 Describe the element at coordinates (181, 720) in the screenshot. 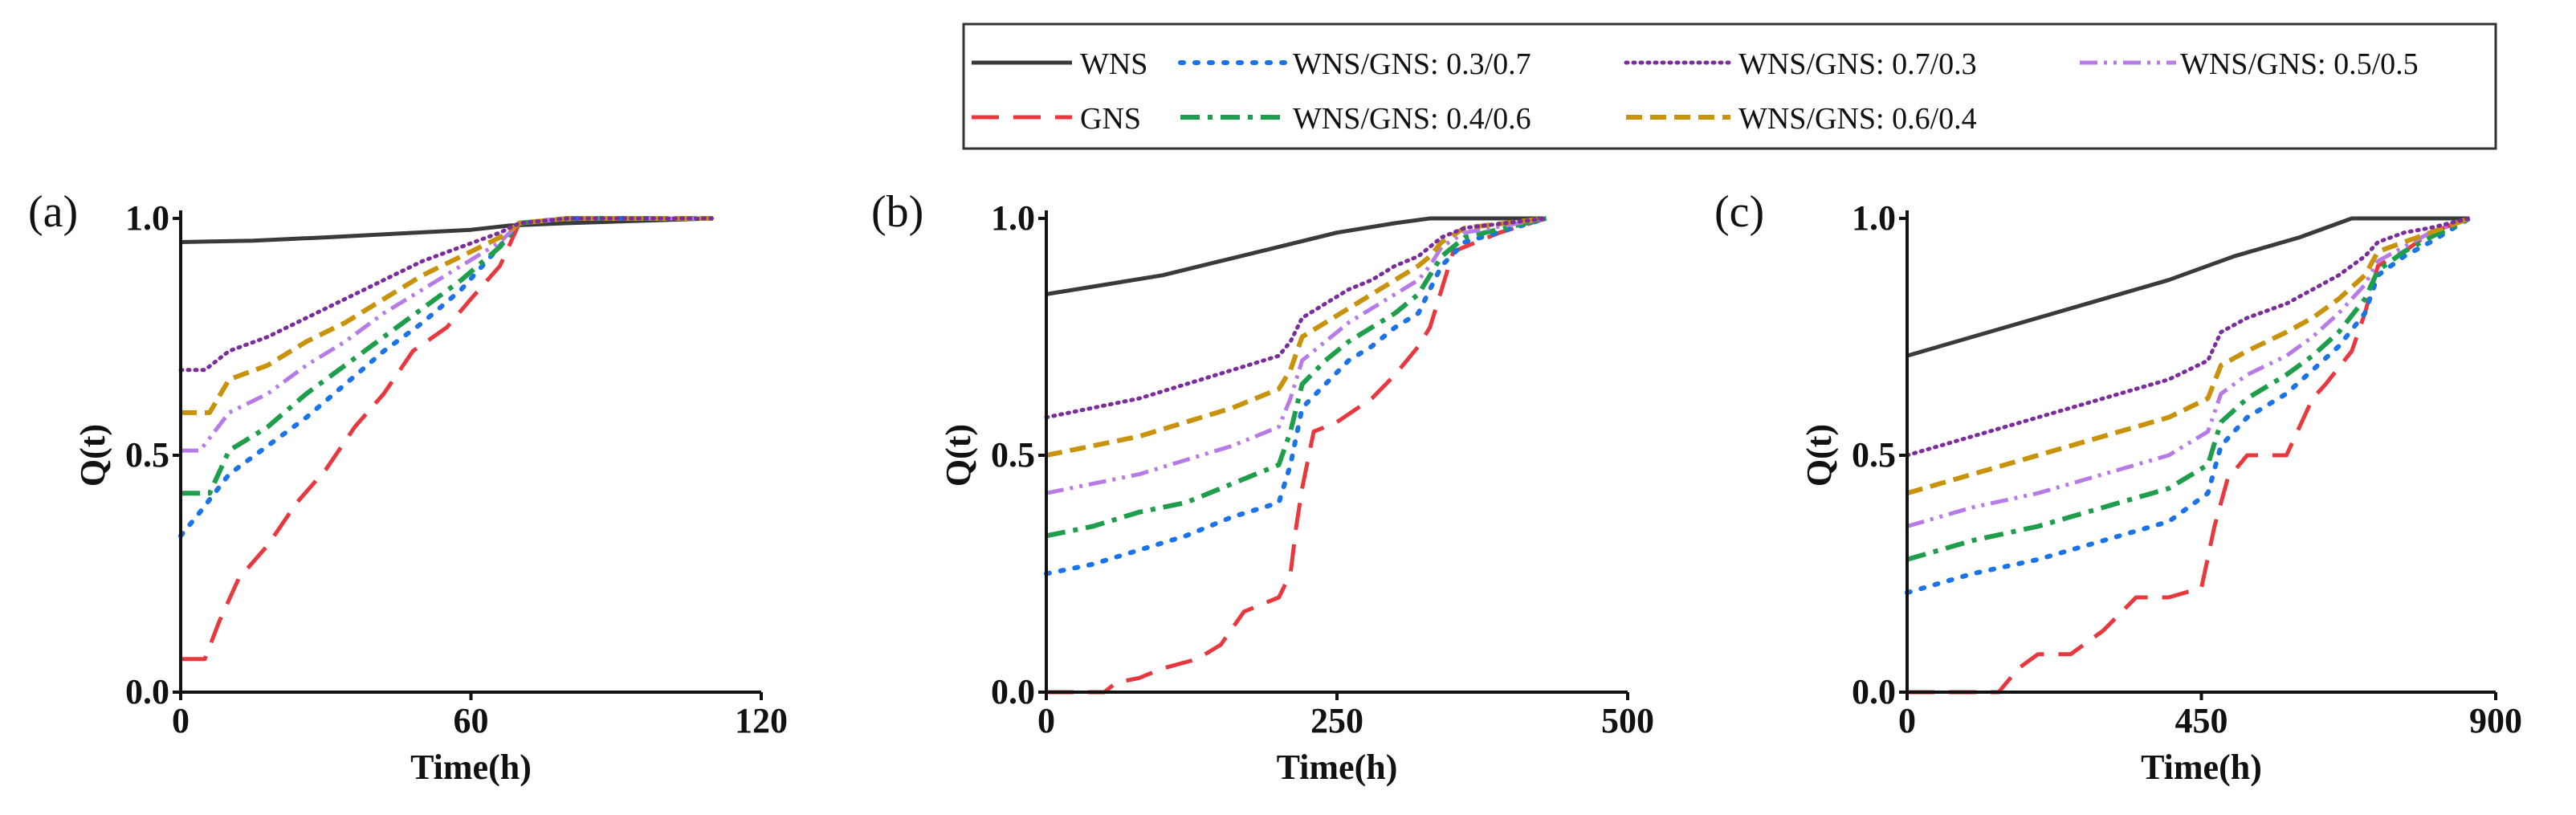

I see `panel-a-x-tick-label: 0` at that location.